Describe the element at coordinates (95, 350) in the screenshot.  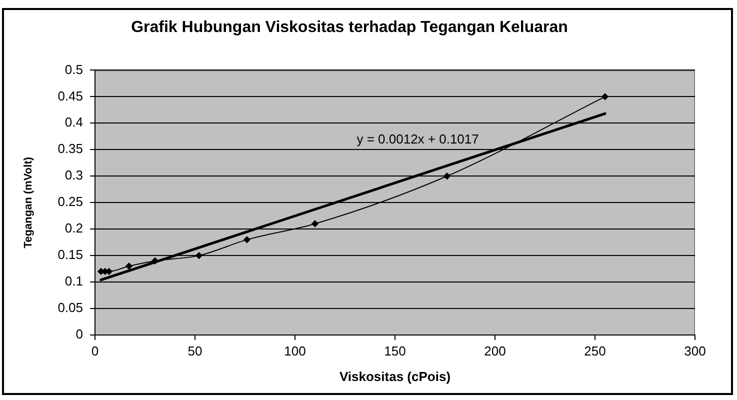
I see `x-tick-label: 0` at that location.